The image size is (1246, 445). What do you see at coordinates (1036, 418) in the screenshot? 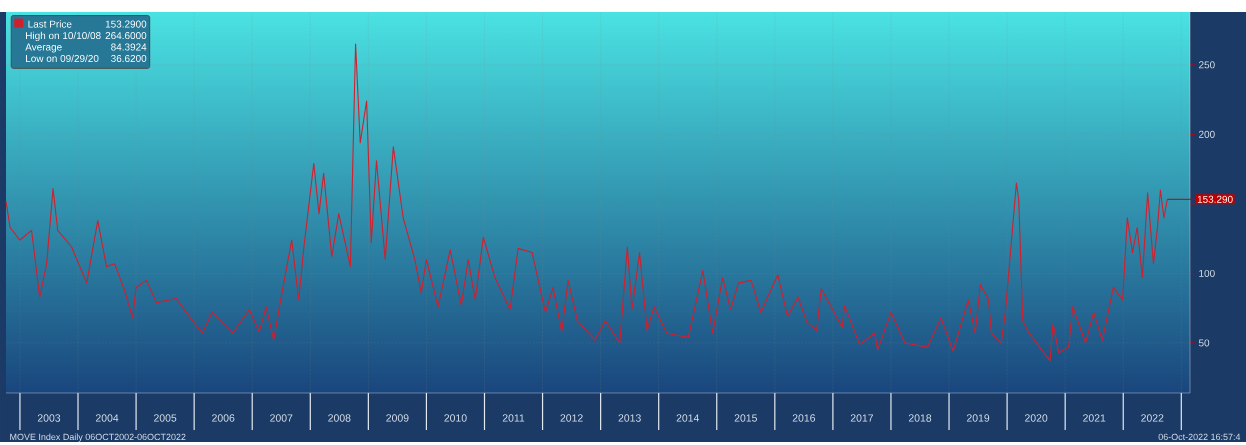
I see `x-tick-label: 2020` at bounding box center [1036, 418].